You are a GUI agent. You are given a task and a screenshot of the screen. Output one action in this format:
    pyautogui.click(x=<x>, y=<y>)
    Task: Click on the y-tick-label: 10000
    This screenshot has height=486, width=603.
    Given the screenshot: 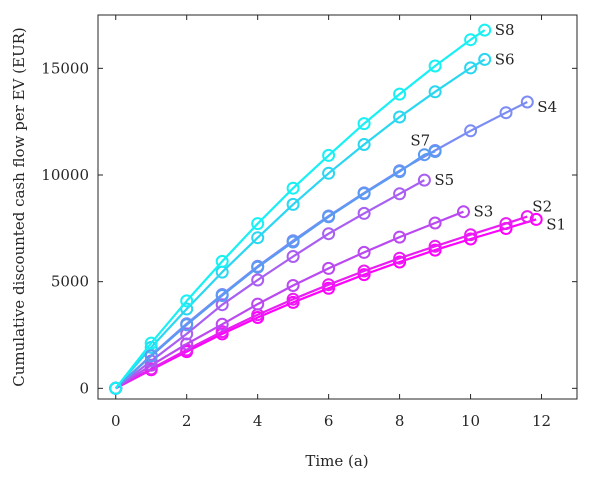 What is the action you would take?
    pyautogui.click(x=65, y=175)
    